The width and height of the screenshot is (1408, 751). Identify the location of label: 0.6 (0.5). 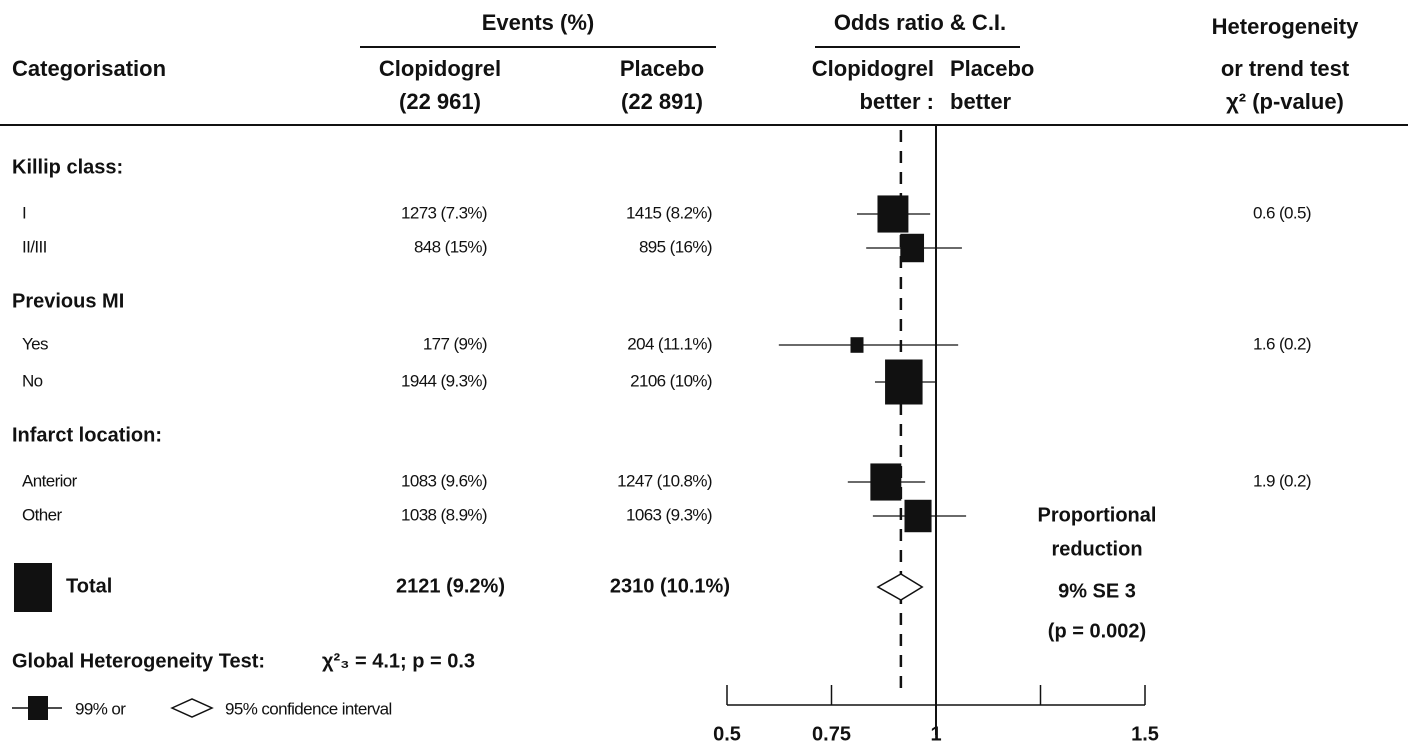
(1282, 212).